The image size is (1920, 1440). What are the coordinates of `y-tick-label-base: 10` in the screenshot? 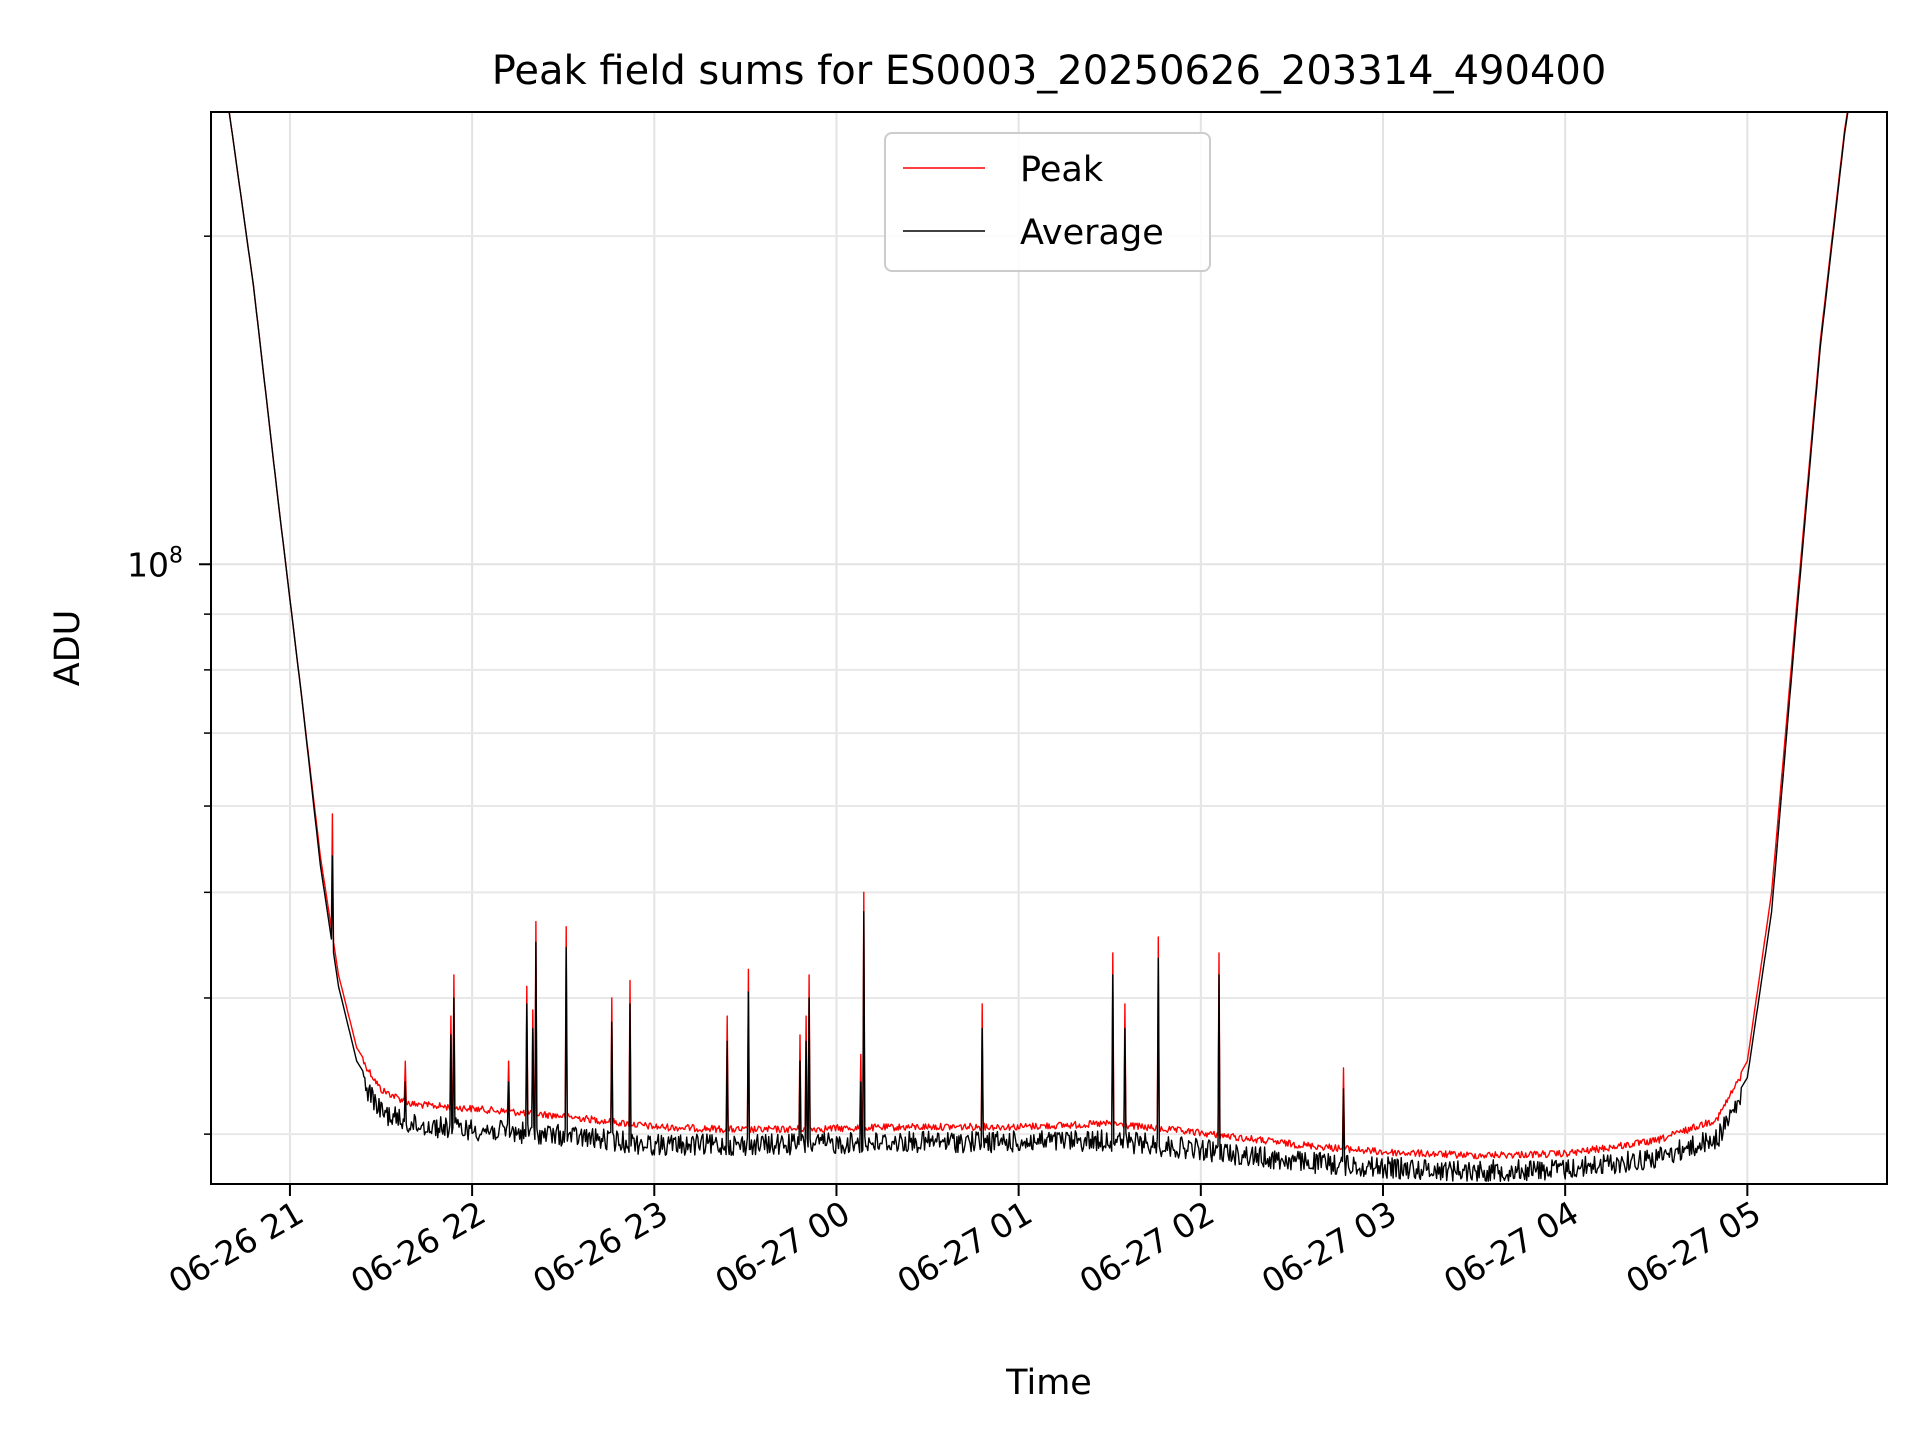 It's located at (148, 564).